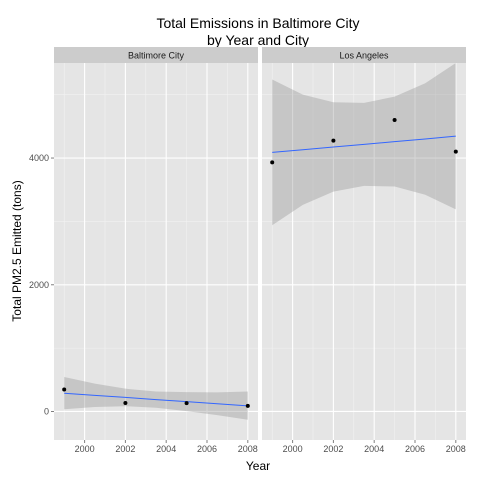 This screenshot has width=480, height=480. I want to click on fit-line-baltimore-city, so click(156, 399).